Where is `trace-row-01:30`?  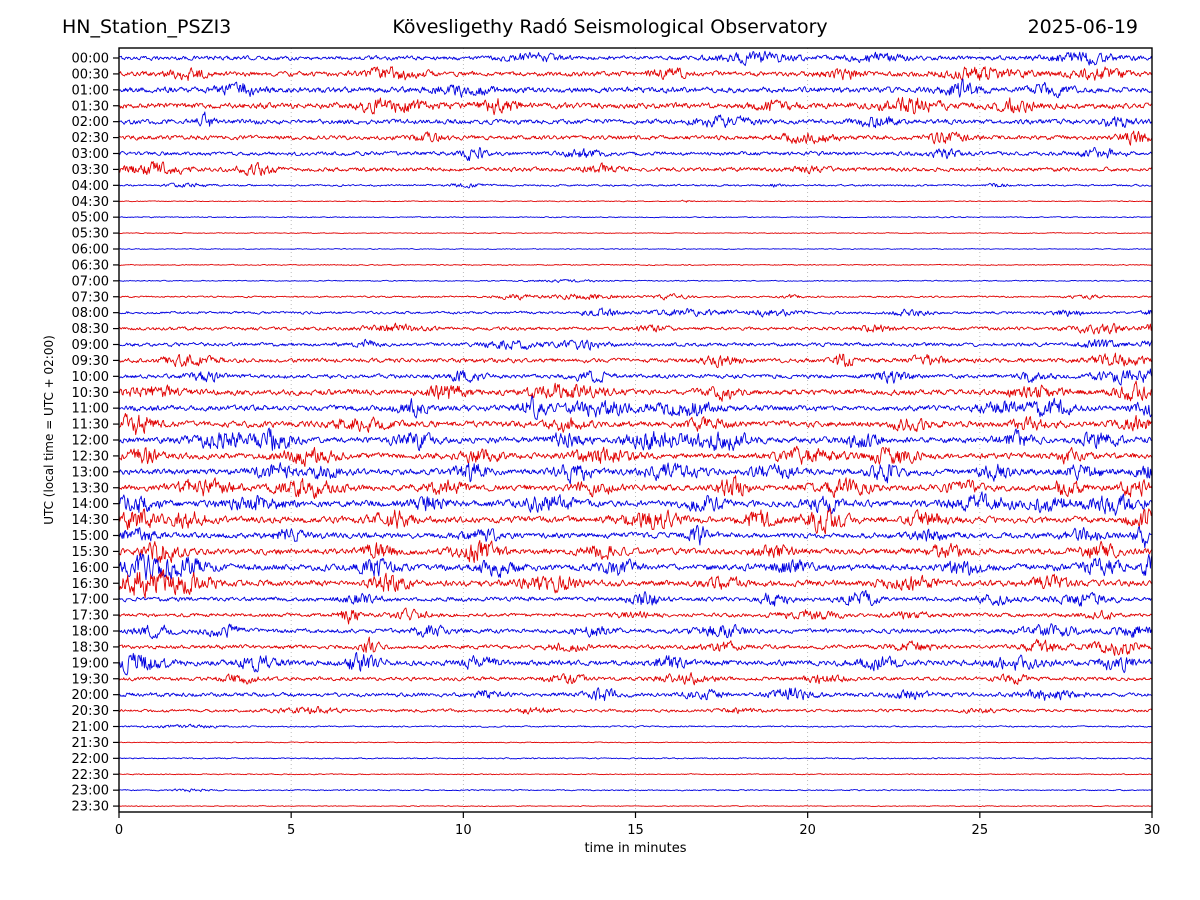
trace-row-01:30 is located at coordinates (635, 106).